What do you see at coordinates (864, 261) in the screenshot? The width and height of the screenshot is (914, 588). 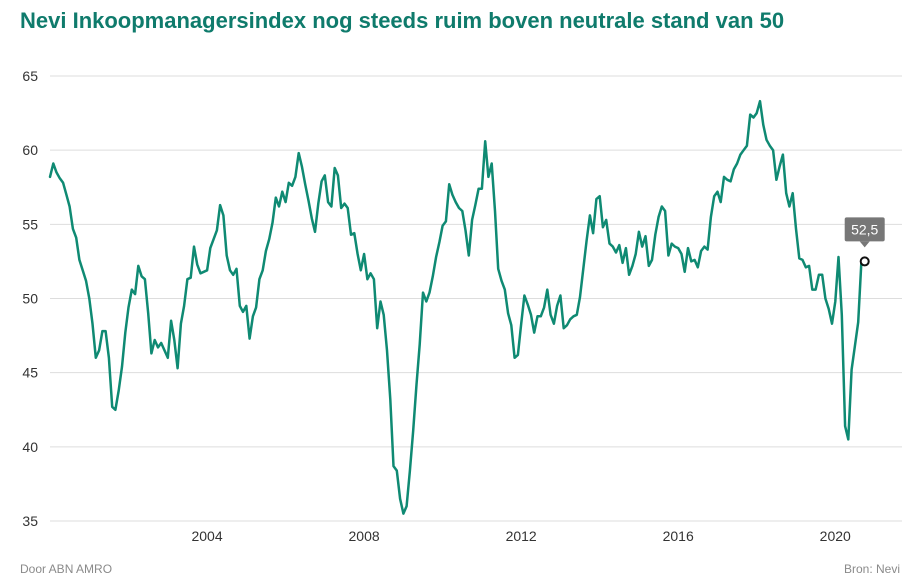 I see `highlight-point` at bounding box center [864, 261].